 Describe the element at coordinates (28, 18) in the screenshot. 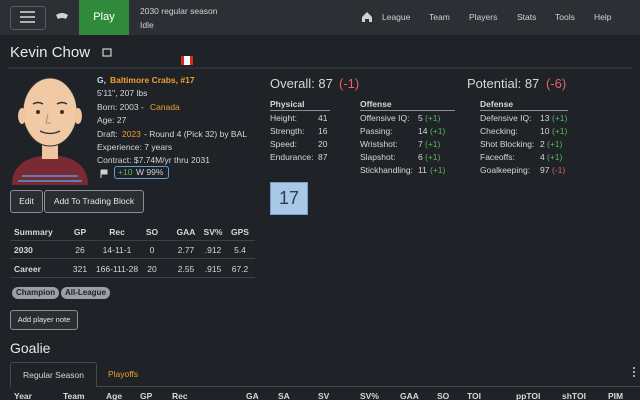

I see `menu-toggle` at that location.